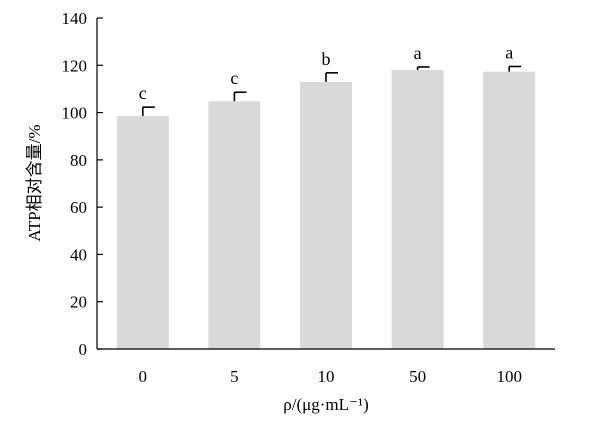  What do you see at coordinates (34, 182) in the screenshot?
I see `y-axis-title: ATP相对含量/%` at bounding box center [34, 182].